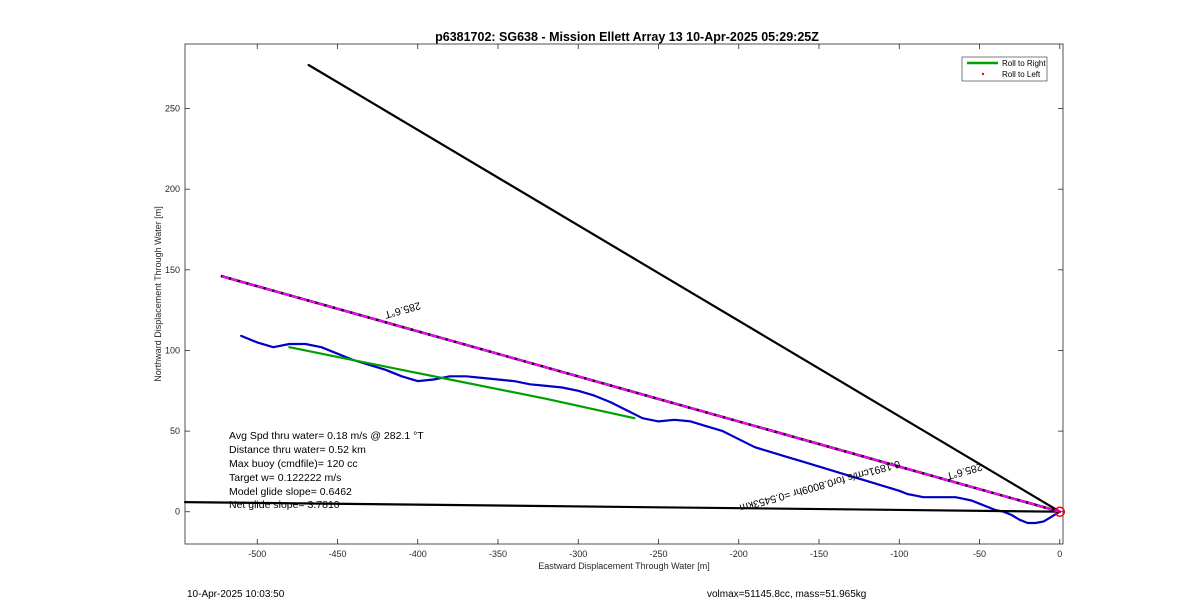 The width and height of the screenshot is (1200, 611). What do you see at coordinates (172, 189) in the screenshot?
I see `y-tick-label: 200` at bounding box center [172, 189].